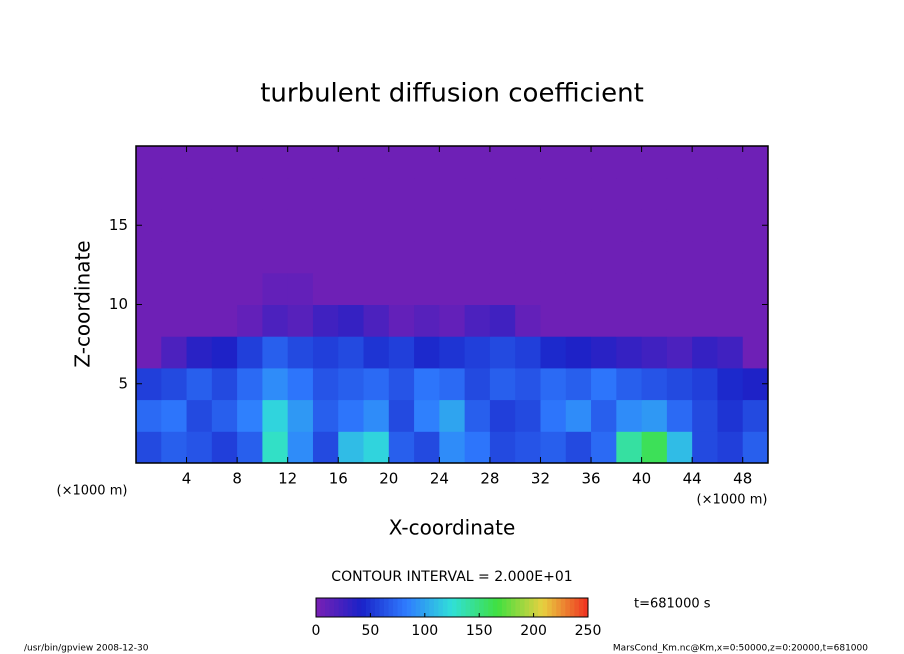 Image resolution: width=904 pixels, height=654 pixels. What do you see at coordinates (452, 528) in the screenshot?
I see `x-axis-label: X-coordinate` at bounding box center [452, 528].